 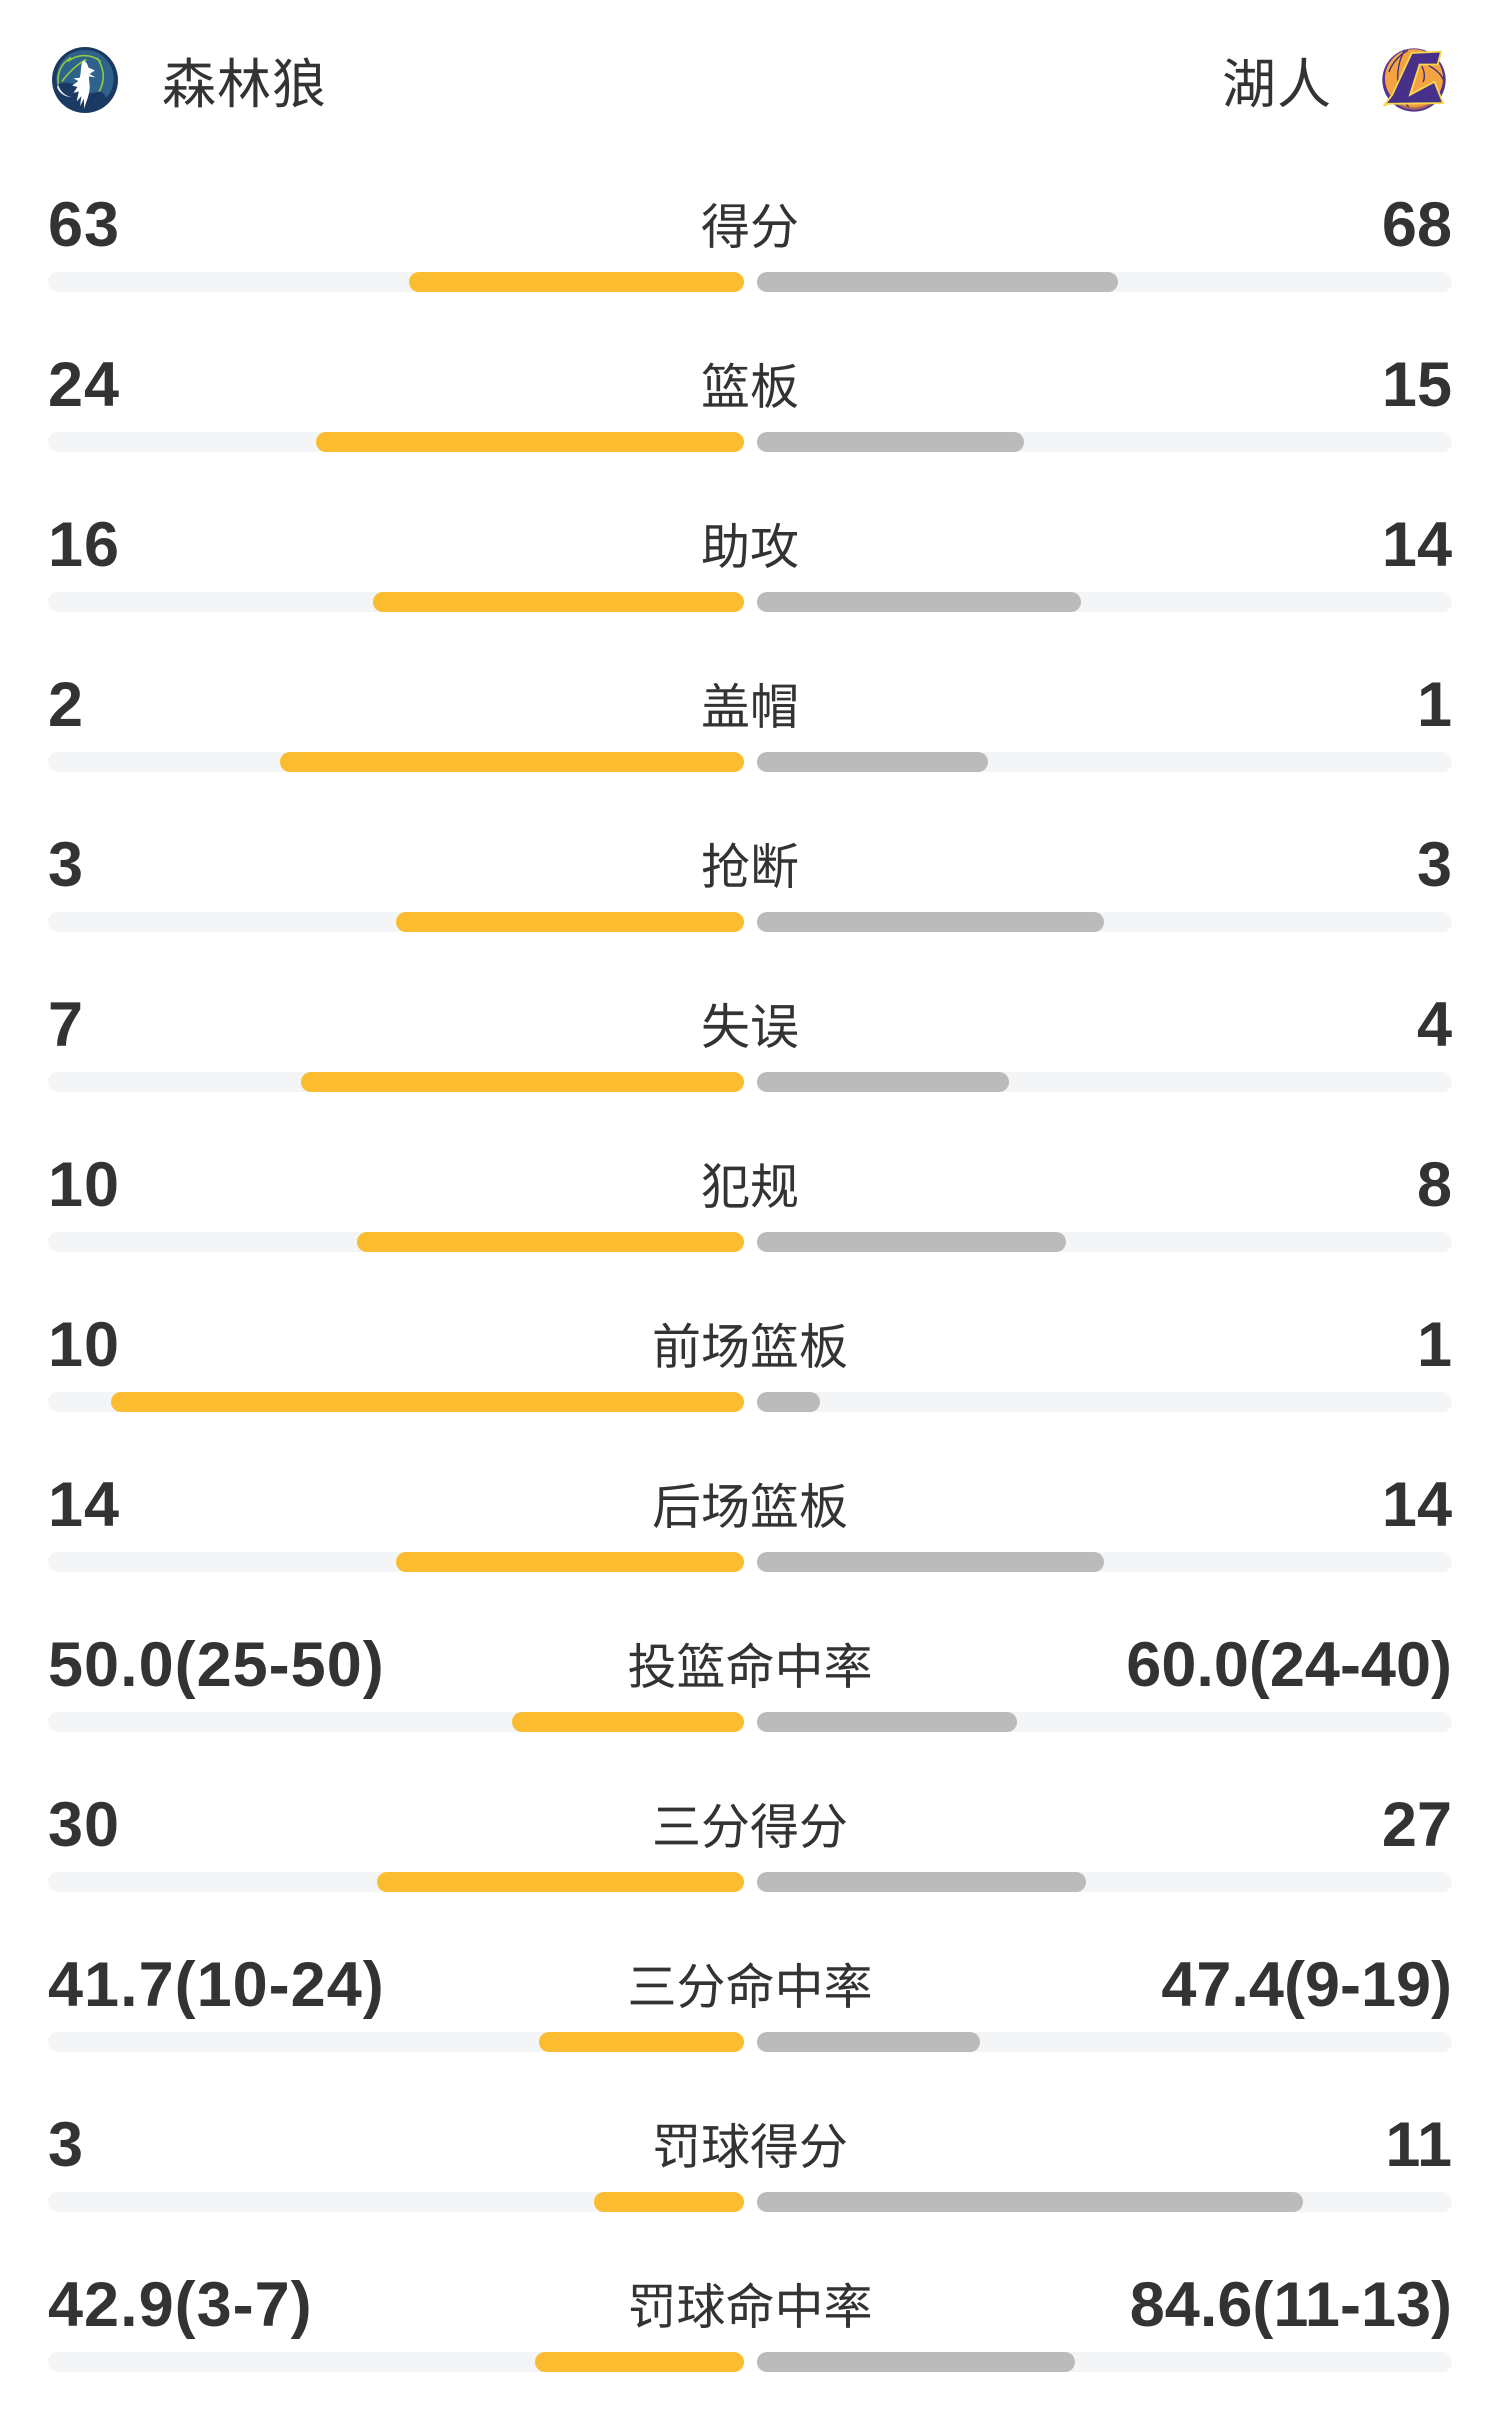 I want to click on away-team: 湖人, so click(x=1334, y=80).